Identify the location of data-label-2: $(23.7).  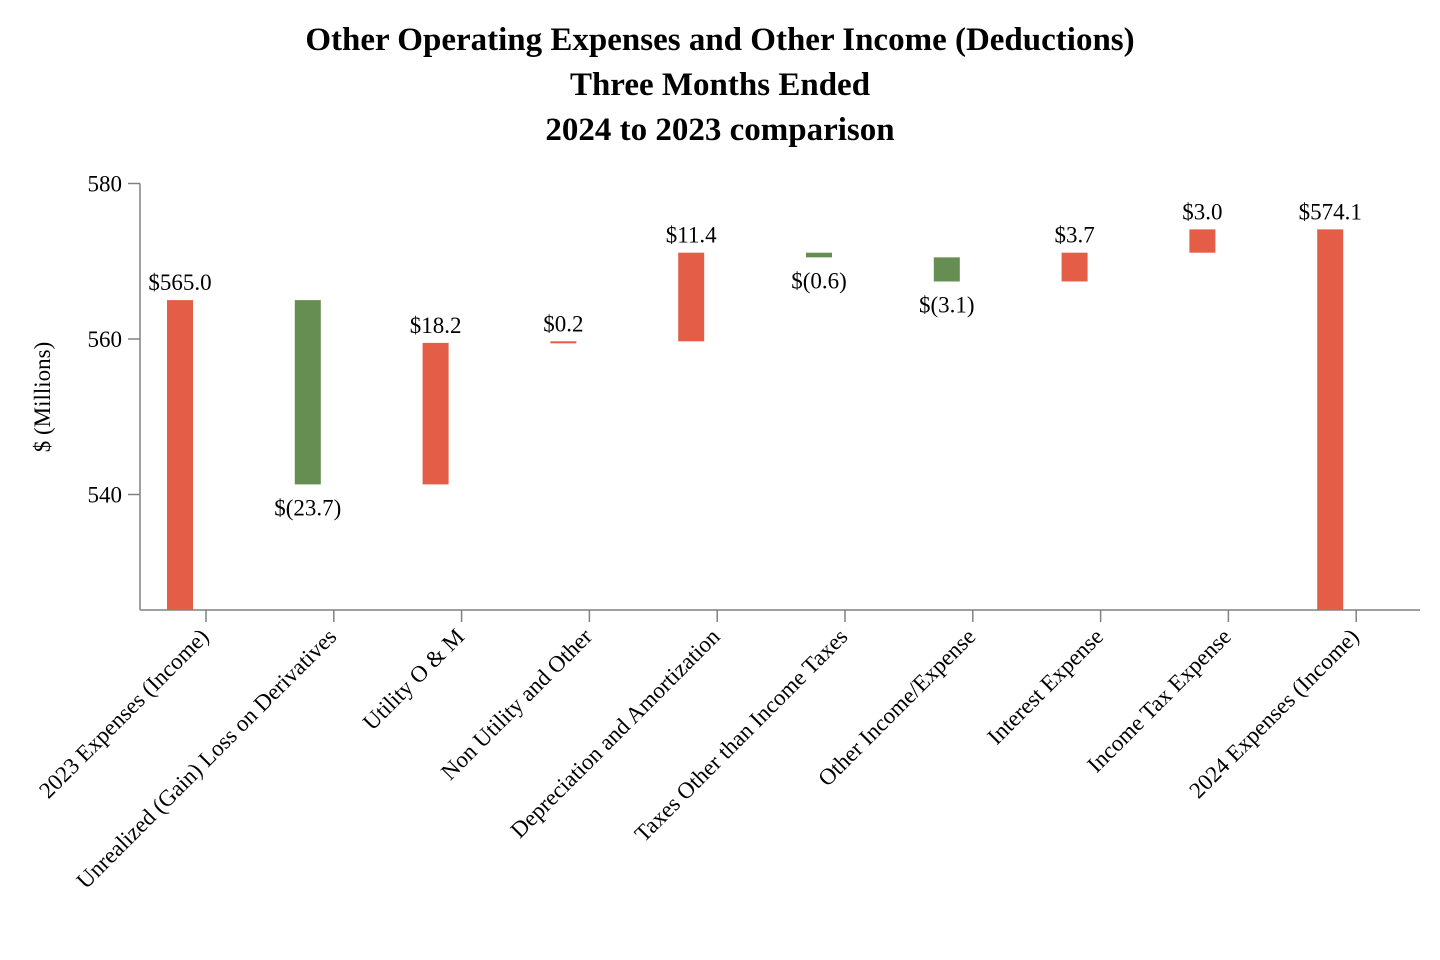
(307, 507).